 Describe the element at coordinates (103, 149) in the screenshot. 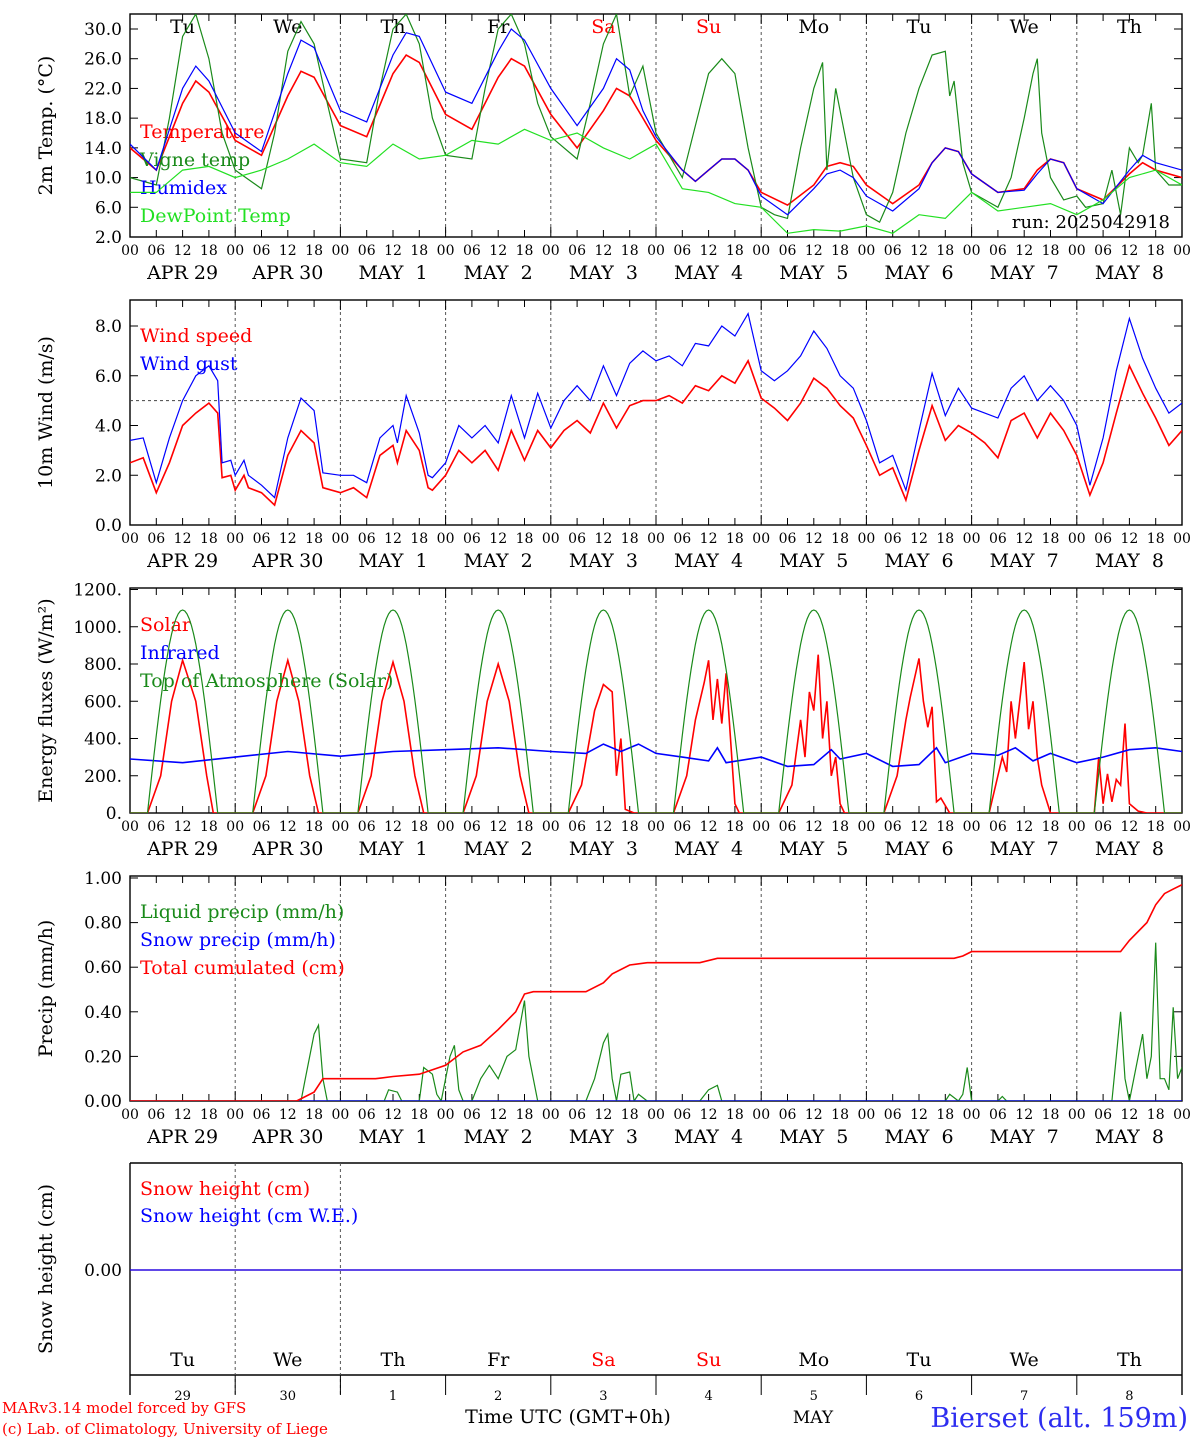

I see `y-tick-label: 14.0` at that location.